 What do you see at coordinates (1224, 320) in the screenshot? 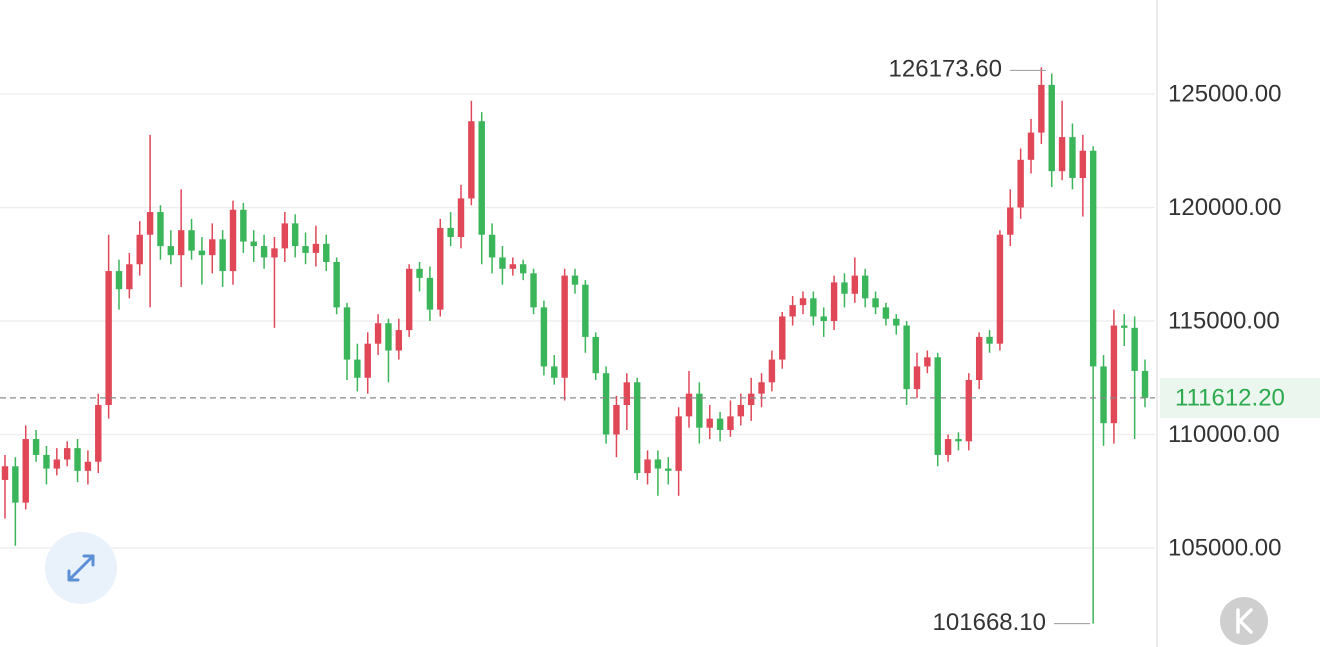
I see `y-tick-label: 115000.00` at bounding box center [1224, 320].